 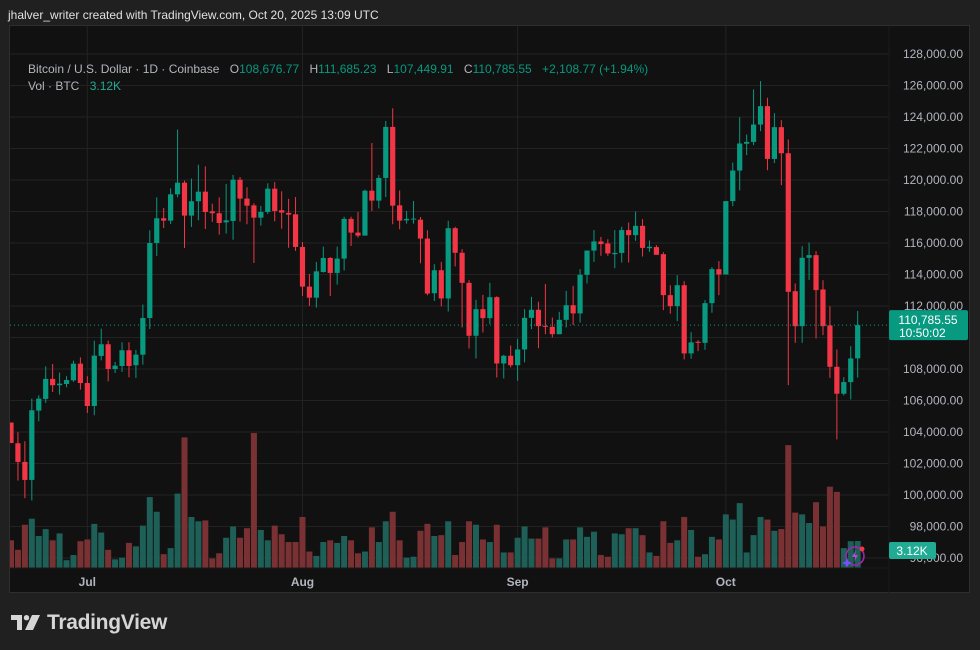 I want to click on icon-circle, so click(x=855, y=556).